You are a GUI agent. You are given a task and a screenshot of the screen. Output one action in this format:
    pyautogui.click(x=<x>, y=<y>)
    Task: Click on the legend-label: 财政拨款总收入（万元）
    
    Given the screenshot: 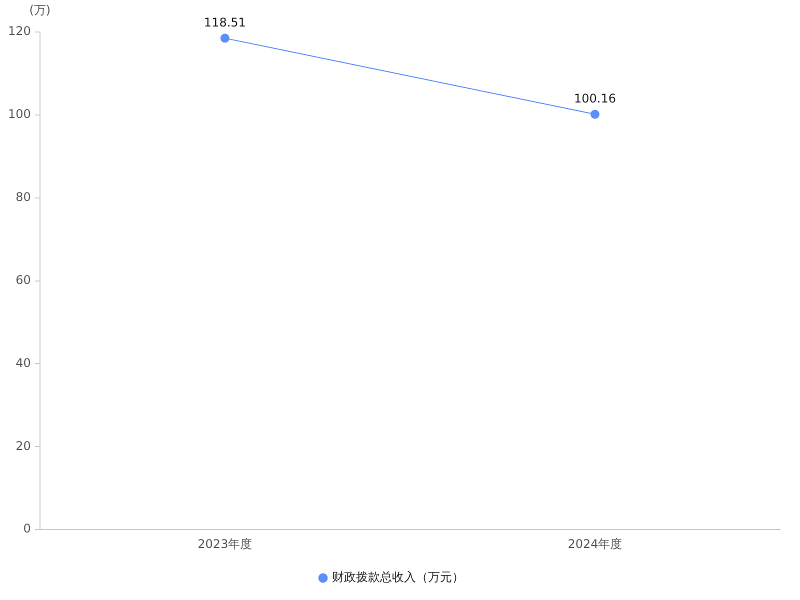 What is the action you would take?
    pyautogui.click(x=398, y=577)
    